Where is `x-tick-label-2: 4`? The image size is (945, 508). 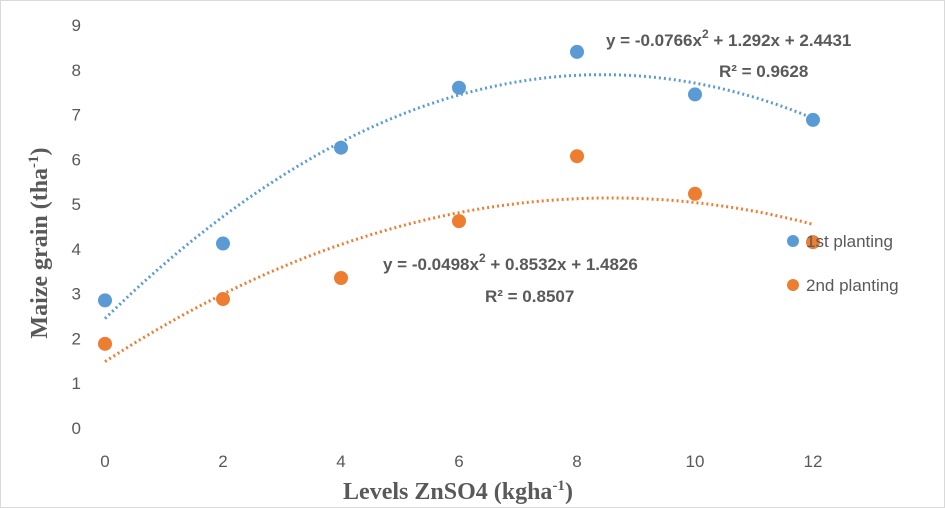 x-tick-label-2: 4 is located at coordinates (340, 461).